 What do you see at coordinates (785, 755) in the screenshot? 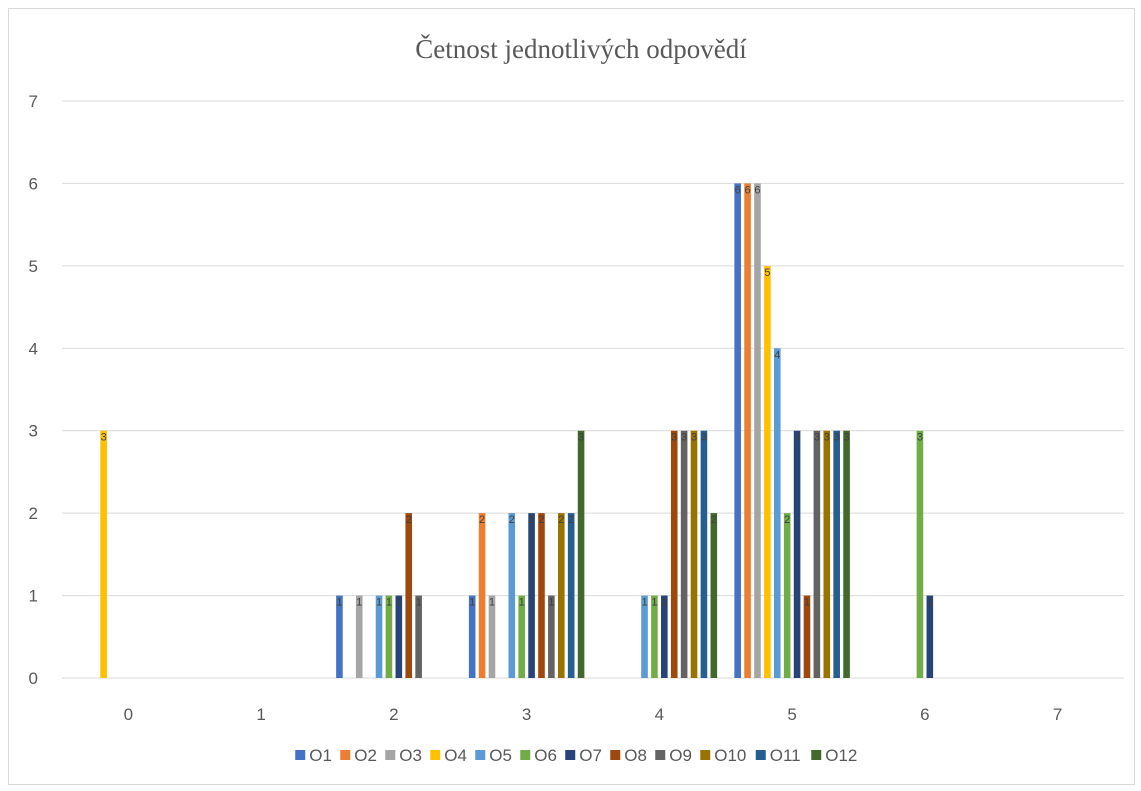
I see `legend-label: O11` at bounding box center [785, 755].